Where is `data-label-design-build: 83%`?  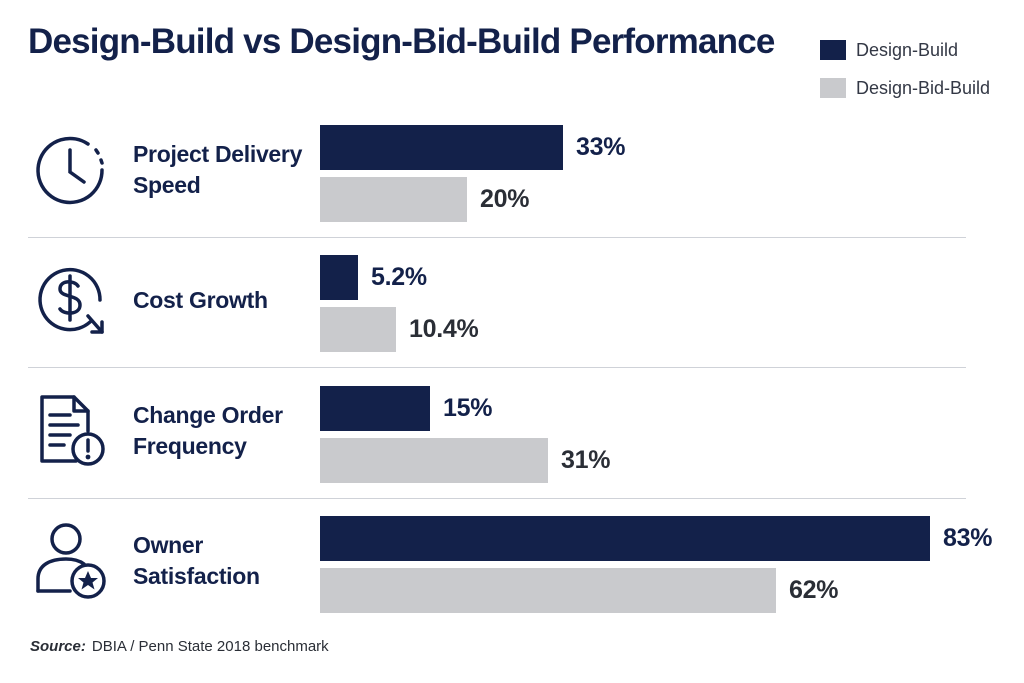 data-label-design-build: 83% is located at coordinates (968, 538).